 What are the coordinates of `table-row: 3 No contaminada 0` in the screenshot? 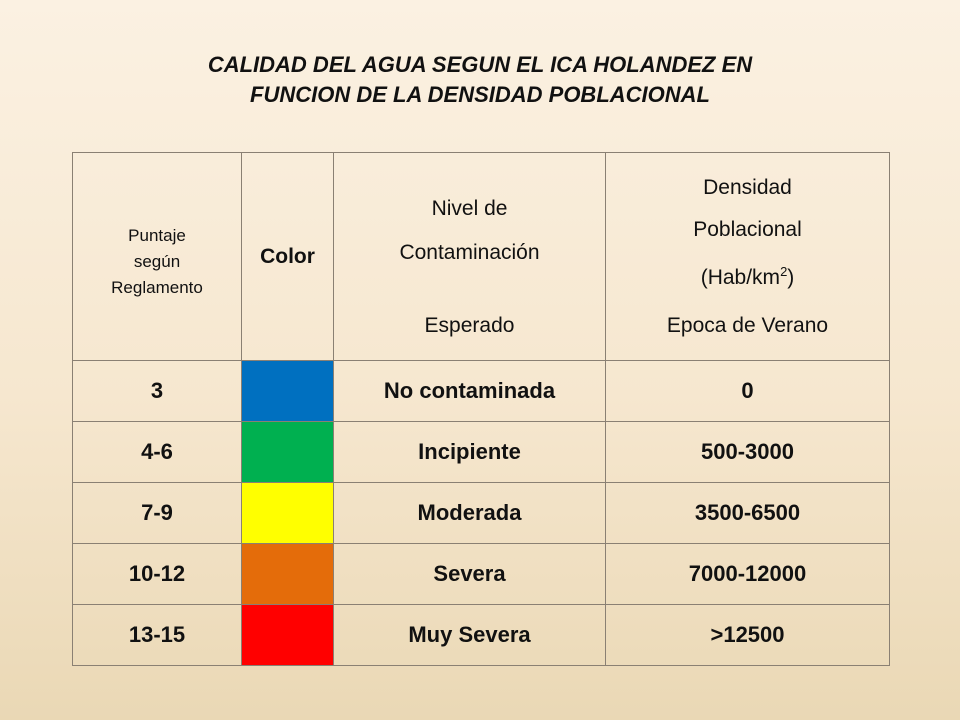 It's located at (481, 391).